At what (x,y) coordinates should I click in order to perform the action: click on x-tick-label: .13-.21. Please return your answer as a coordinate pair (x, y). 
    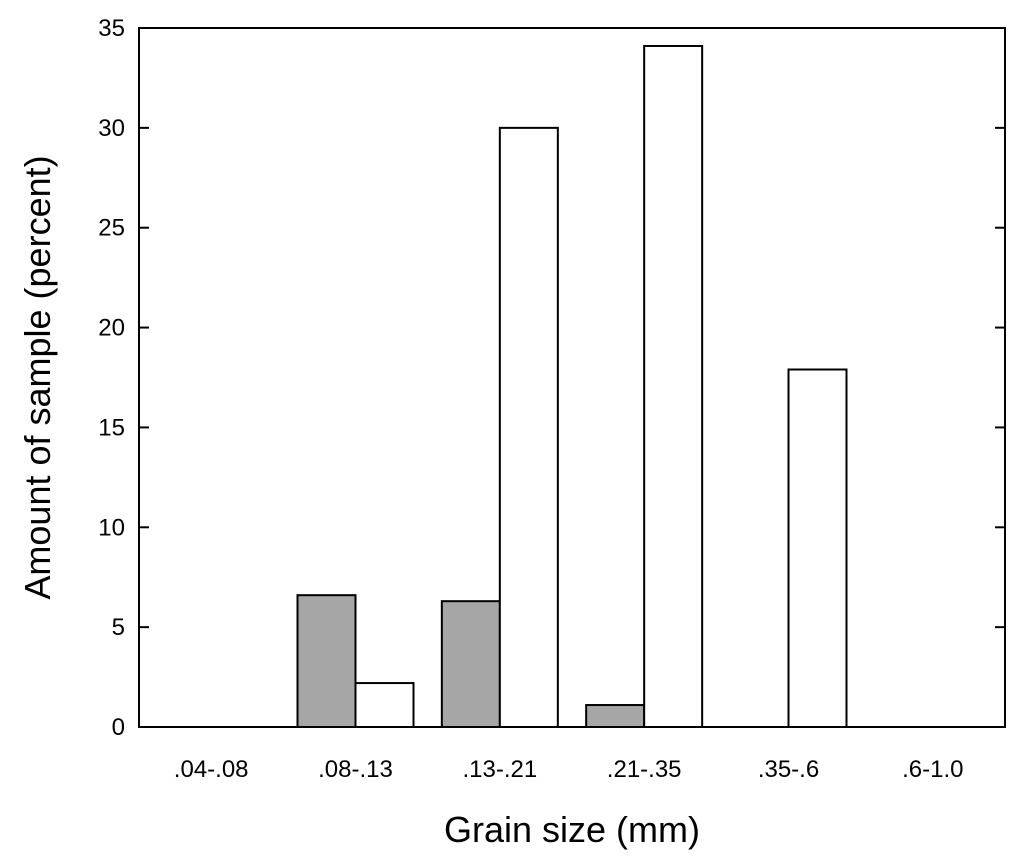
    Looking at the image, I should click on (499, 769).